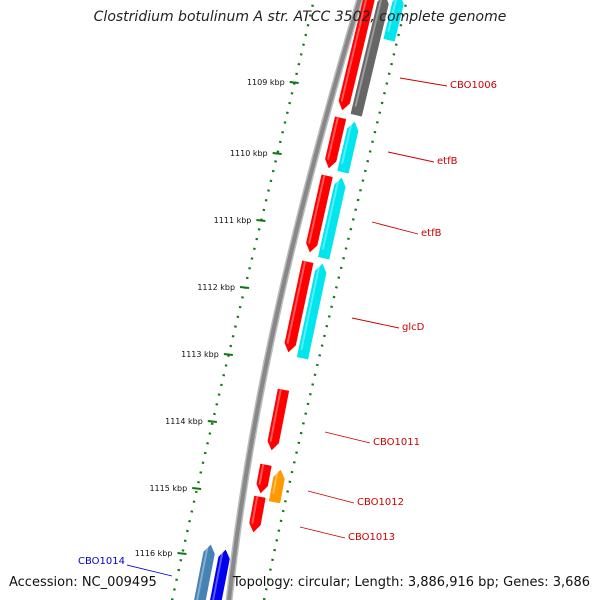 The height and width of the screenshot is (600, 600). I want to click on gene-etfb1-fwd-arrow, so click(336, 142).